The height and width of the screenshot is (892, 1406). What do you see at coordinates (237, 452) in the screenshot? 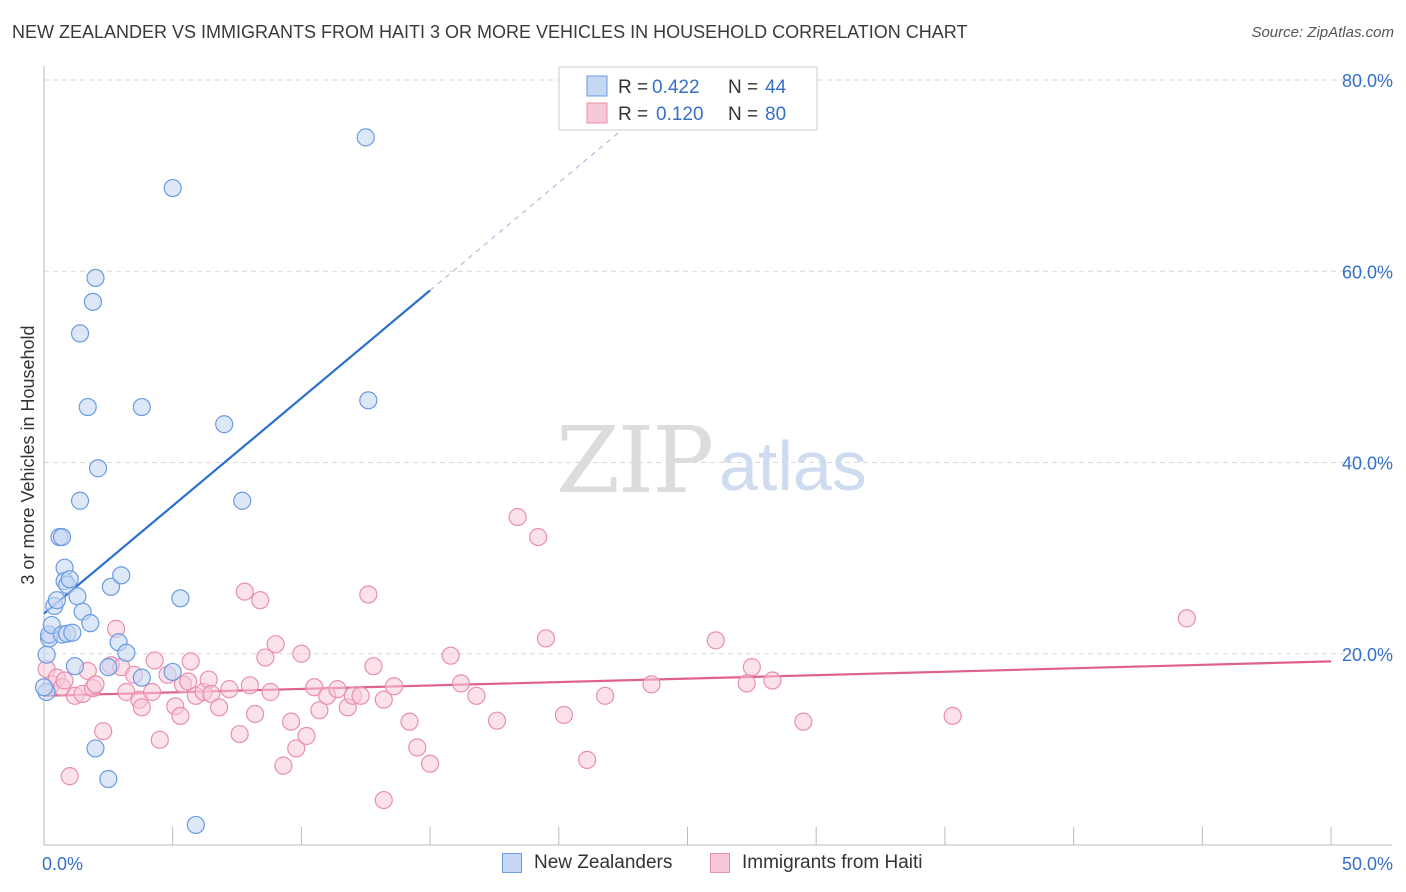
I see `trend-line-new-zealanders` at bounding box center [237, 452].